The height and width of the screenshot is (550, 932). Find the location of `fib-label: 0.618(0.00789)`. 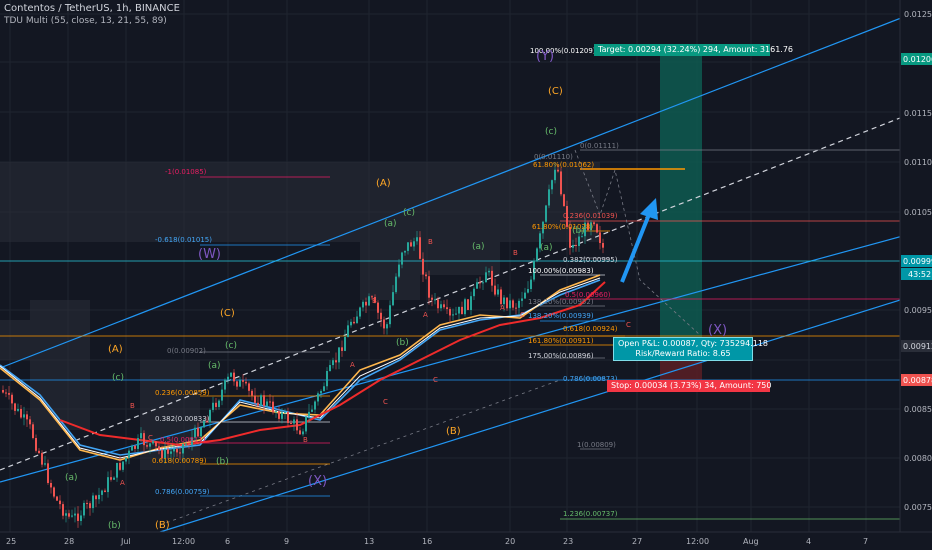

fib-label: 0.618(0.00789) is located at coordinates (179, 461).